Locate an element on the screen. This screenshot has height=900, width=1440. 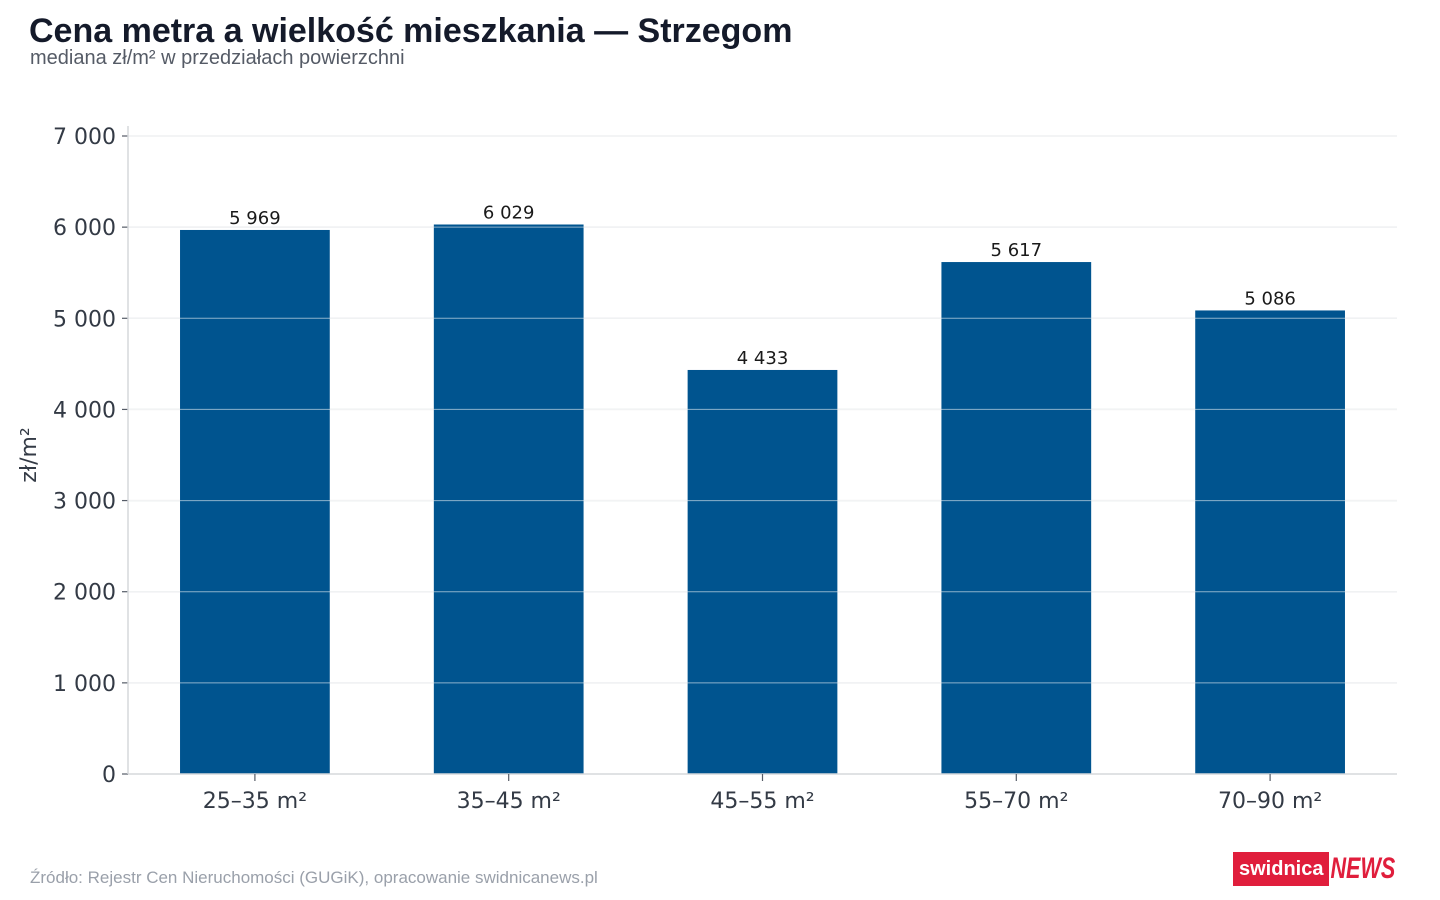
y-tick-label: 4 000 is located at coordinates (84, 410).